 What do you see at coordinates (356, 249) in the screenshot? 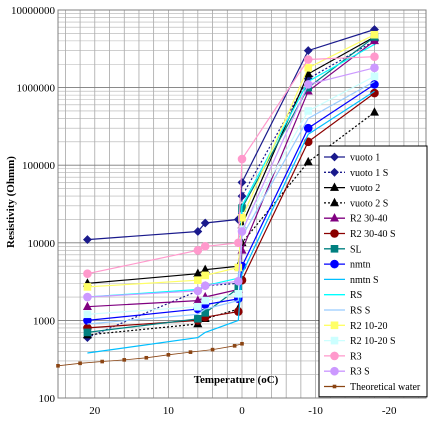
I see `legend-label: SL` at bounding box center [356, 249].